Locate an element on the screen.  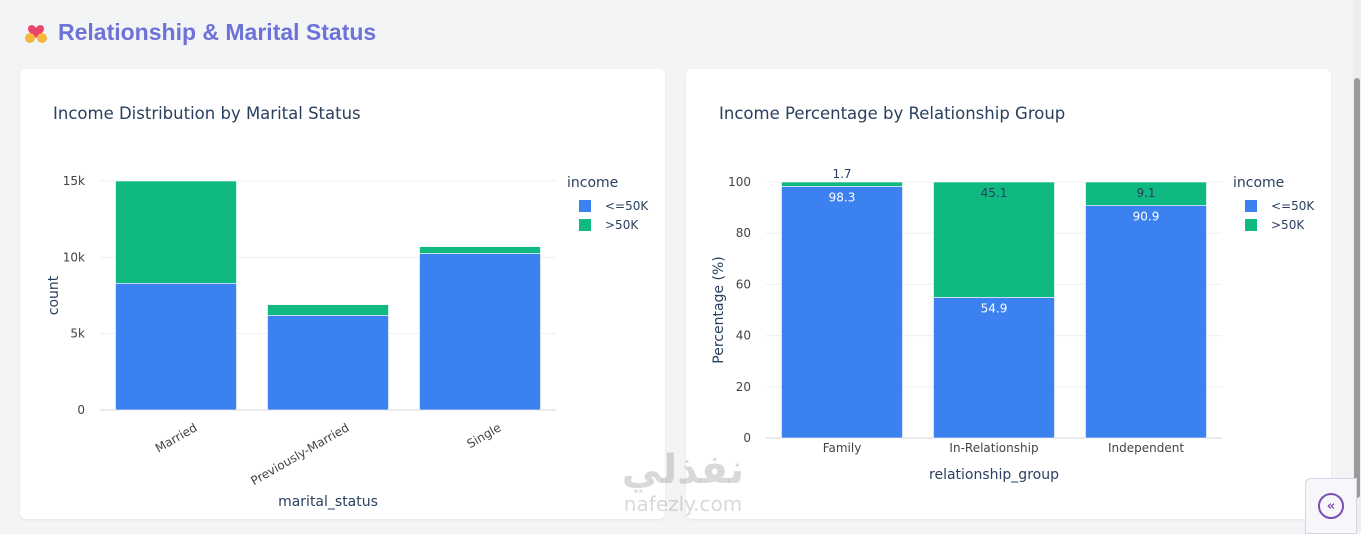
scrollbar-thumb is located at coordinates (1357, 288).